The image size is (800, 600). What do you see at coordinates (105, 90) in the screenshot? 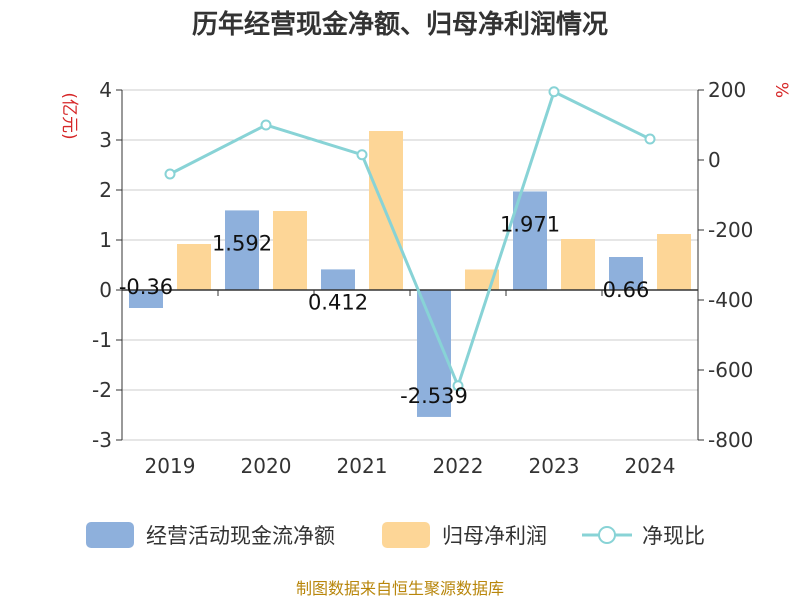
I see `left-tick-label: 4` at bounding box center [105, 90].